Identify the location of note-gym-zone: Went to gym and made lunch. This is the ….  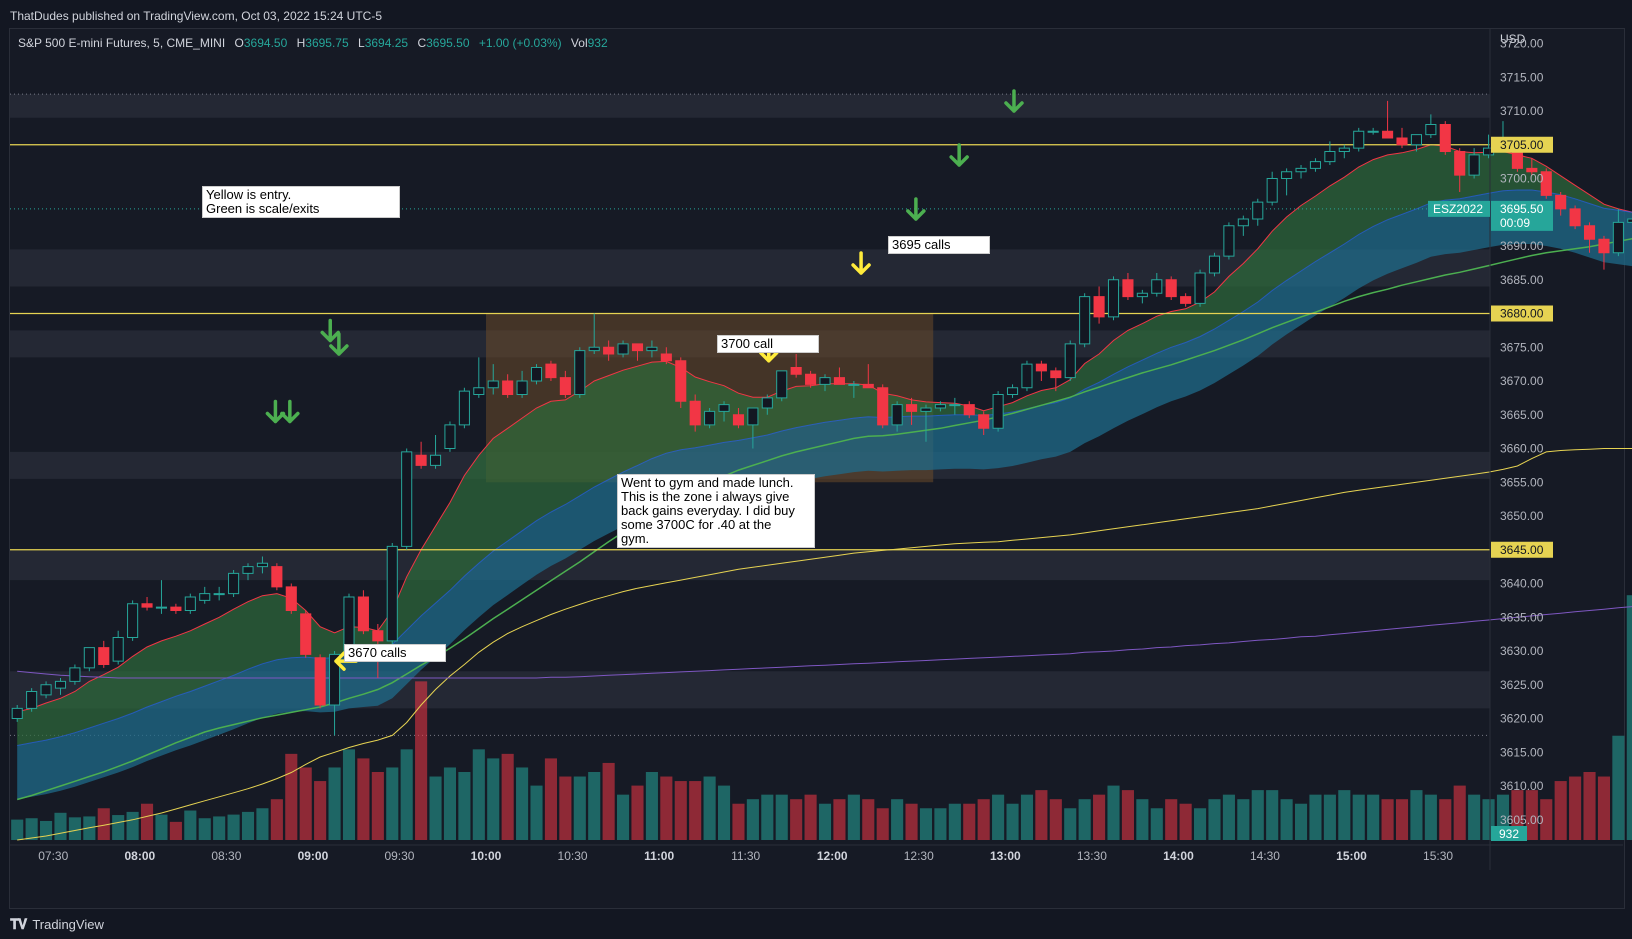
(716, 511).